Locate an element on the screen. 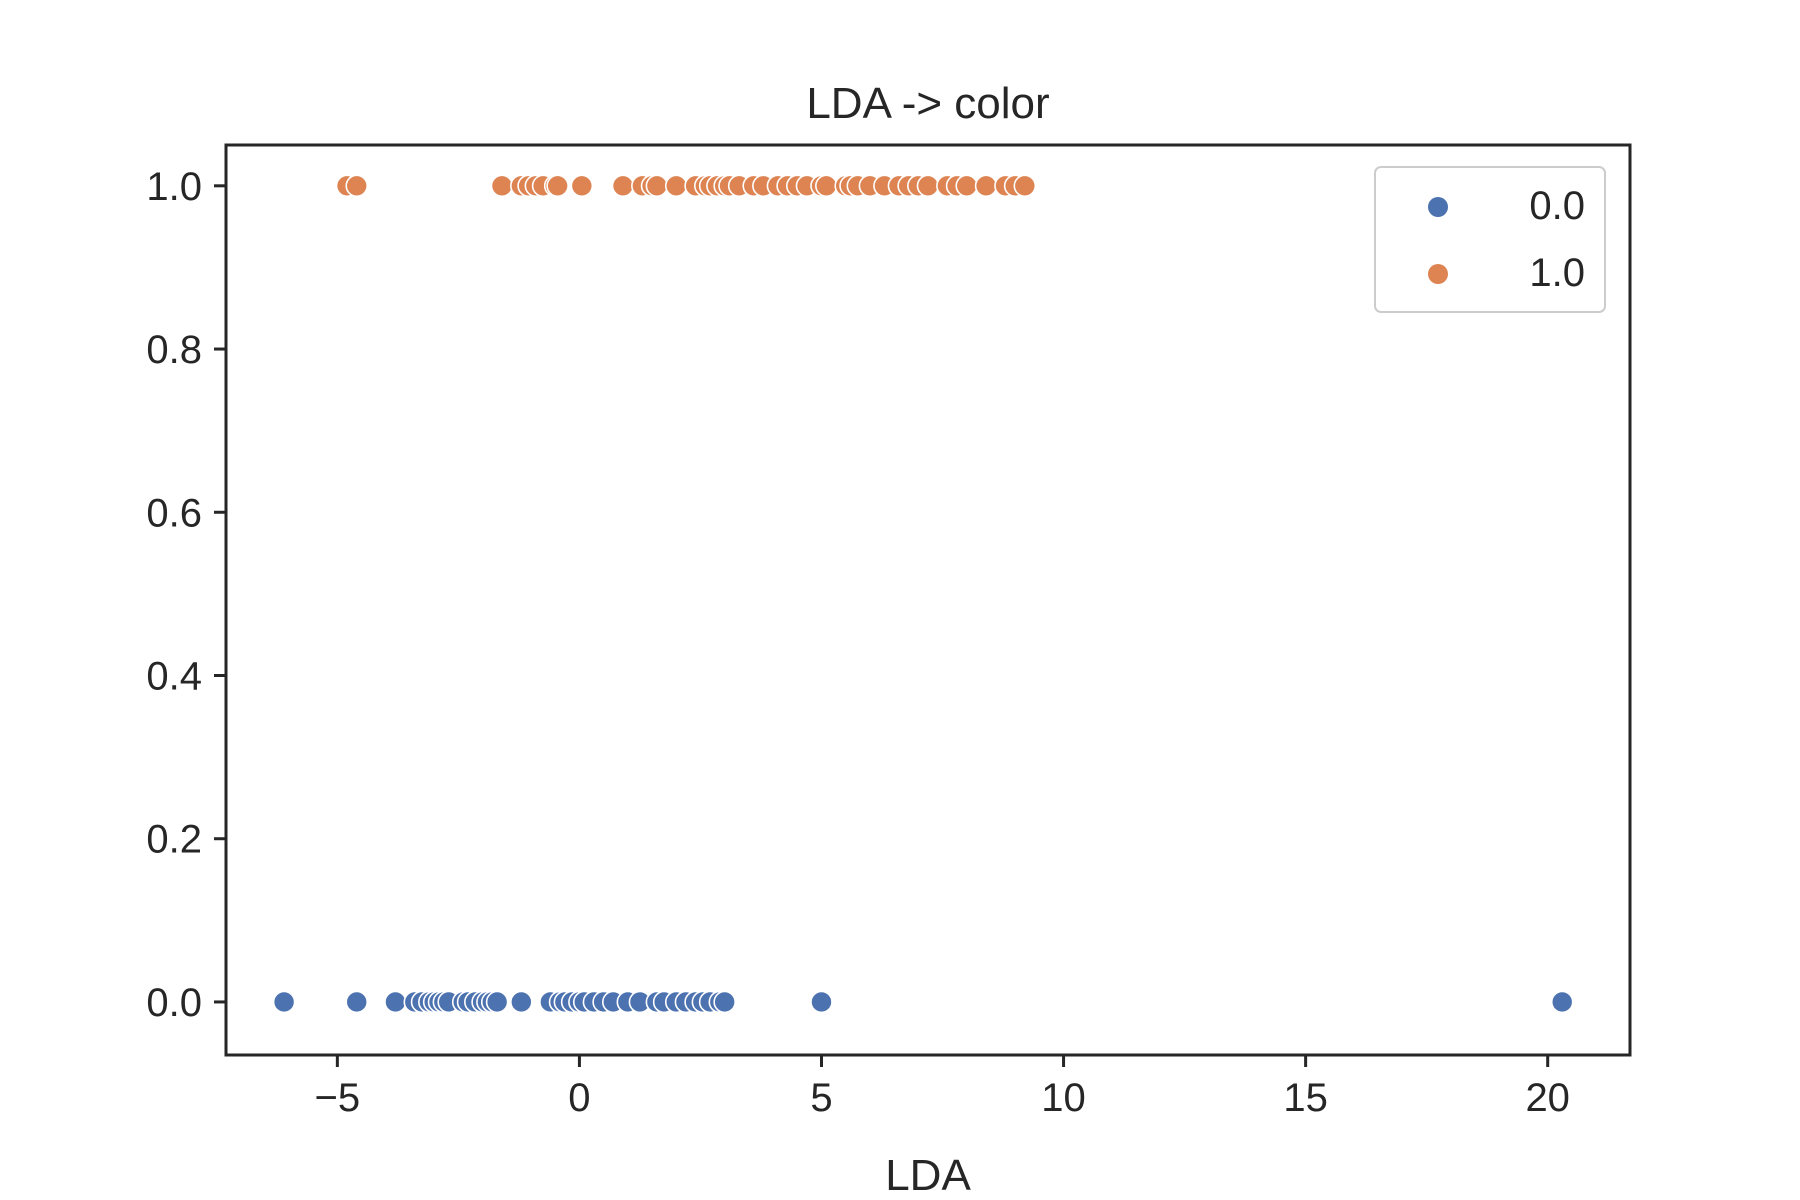  legend-label-series-1: 1.0 is located at coordinates (1557, 273).